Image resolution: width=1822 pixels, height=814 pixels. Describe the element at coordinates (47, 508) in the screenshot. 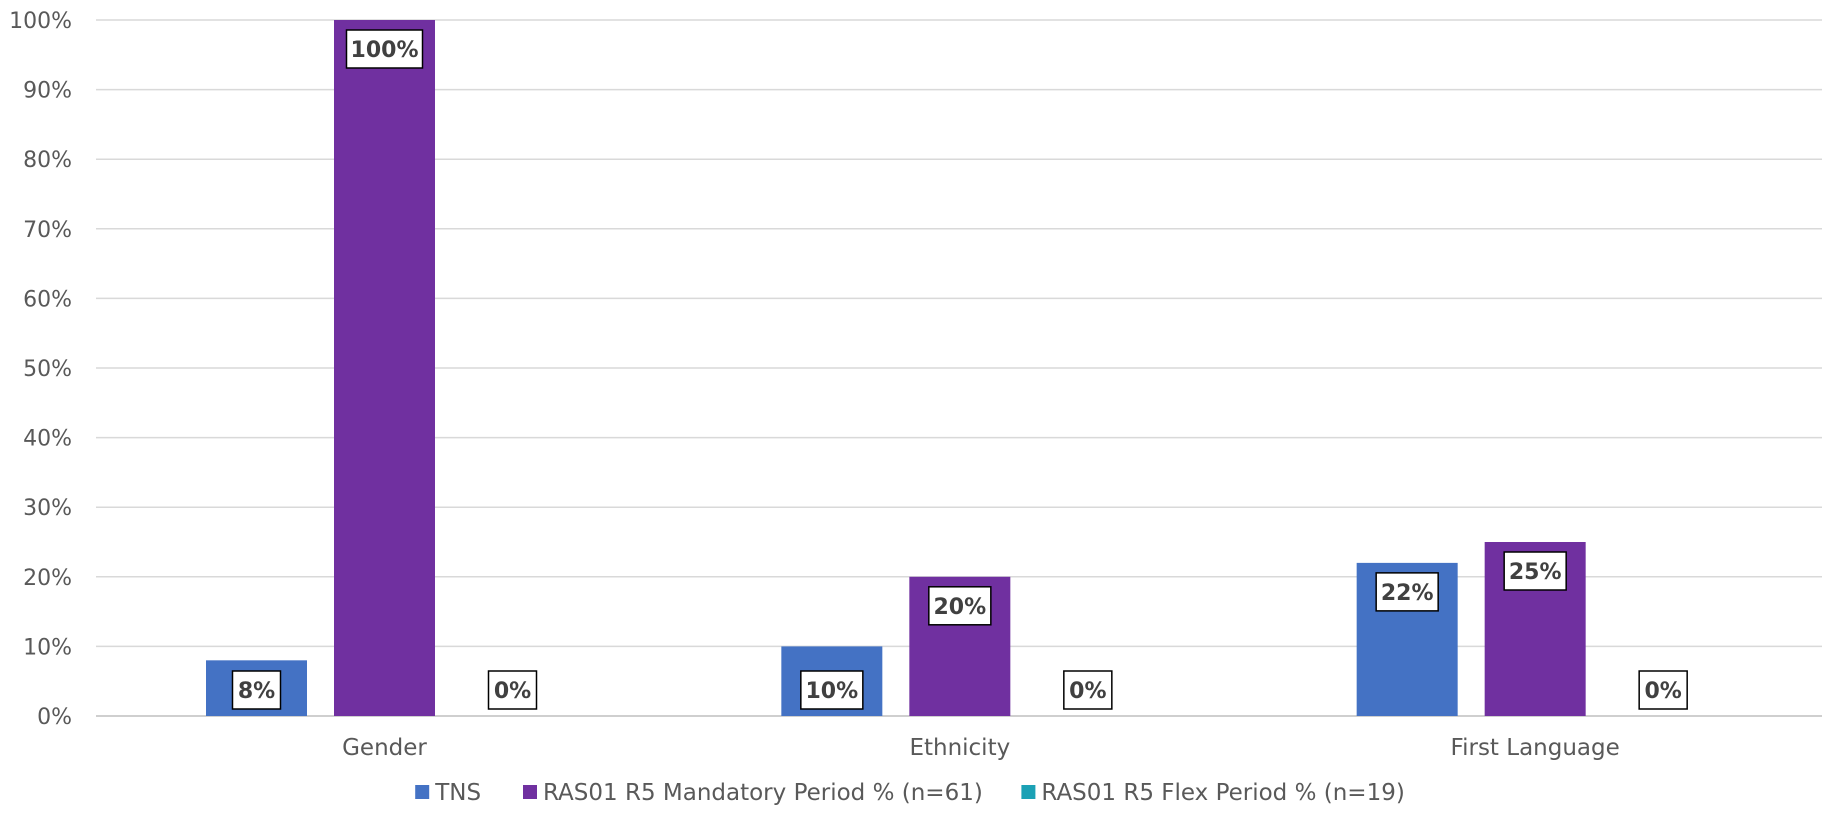

I see `y-tick-label: 30%` at that location.